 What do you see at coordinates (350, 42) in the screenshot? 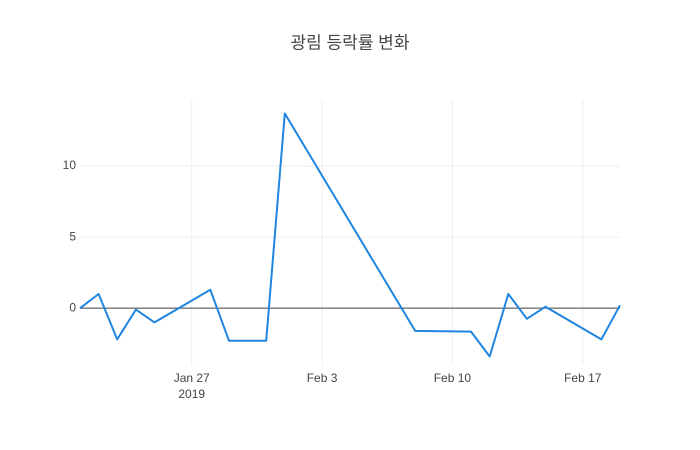
I see `chart-title: 광림 등락률 변화` at bounding box center [350, 42].